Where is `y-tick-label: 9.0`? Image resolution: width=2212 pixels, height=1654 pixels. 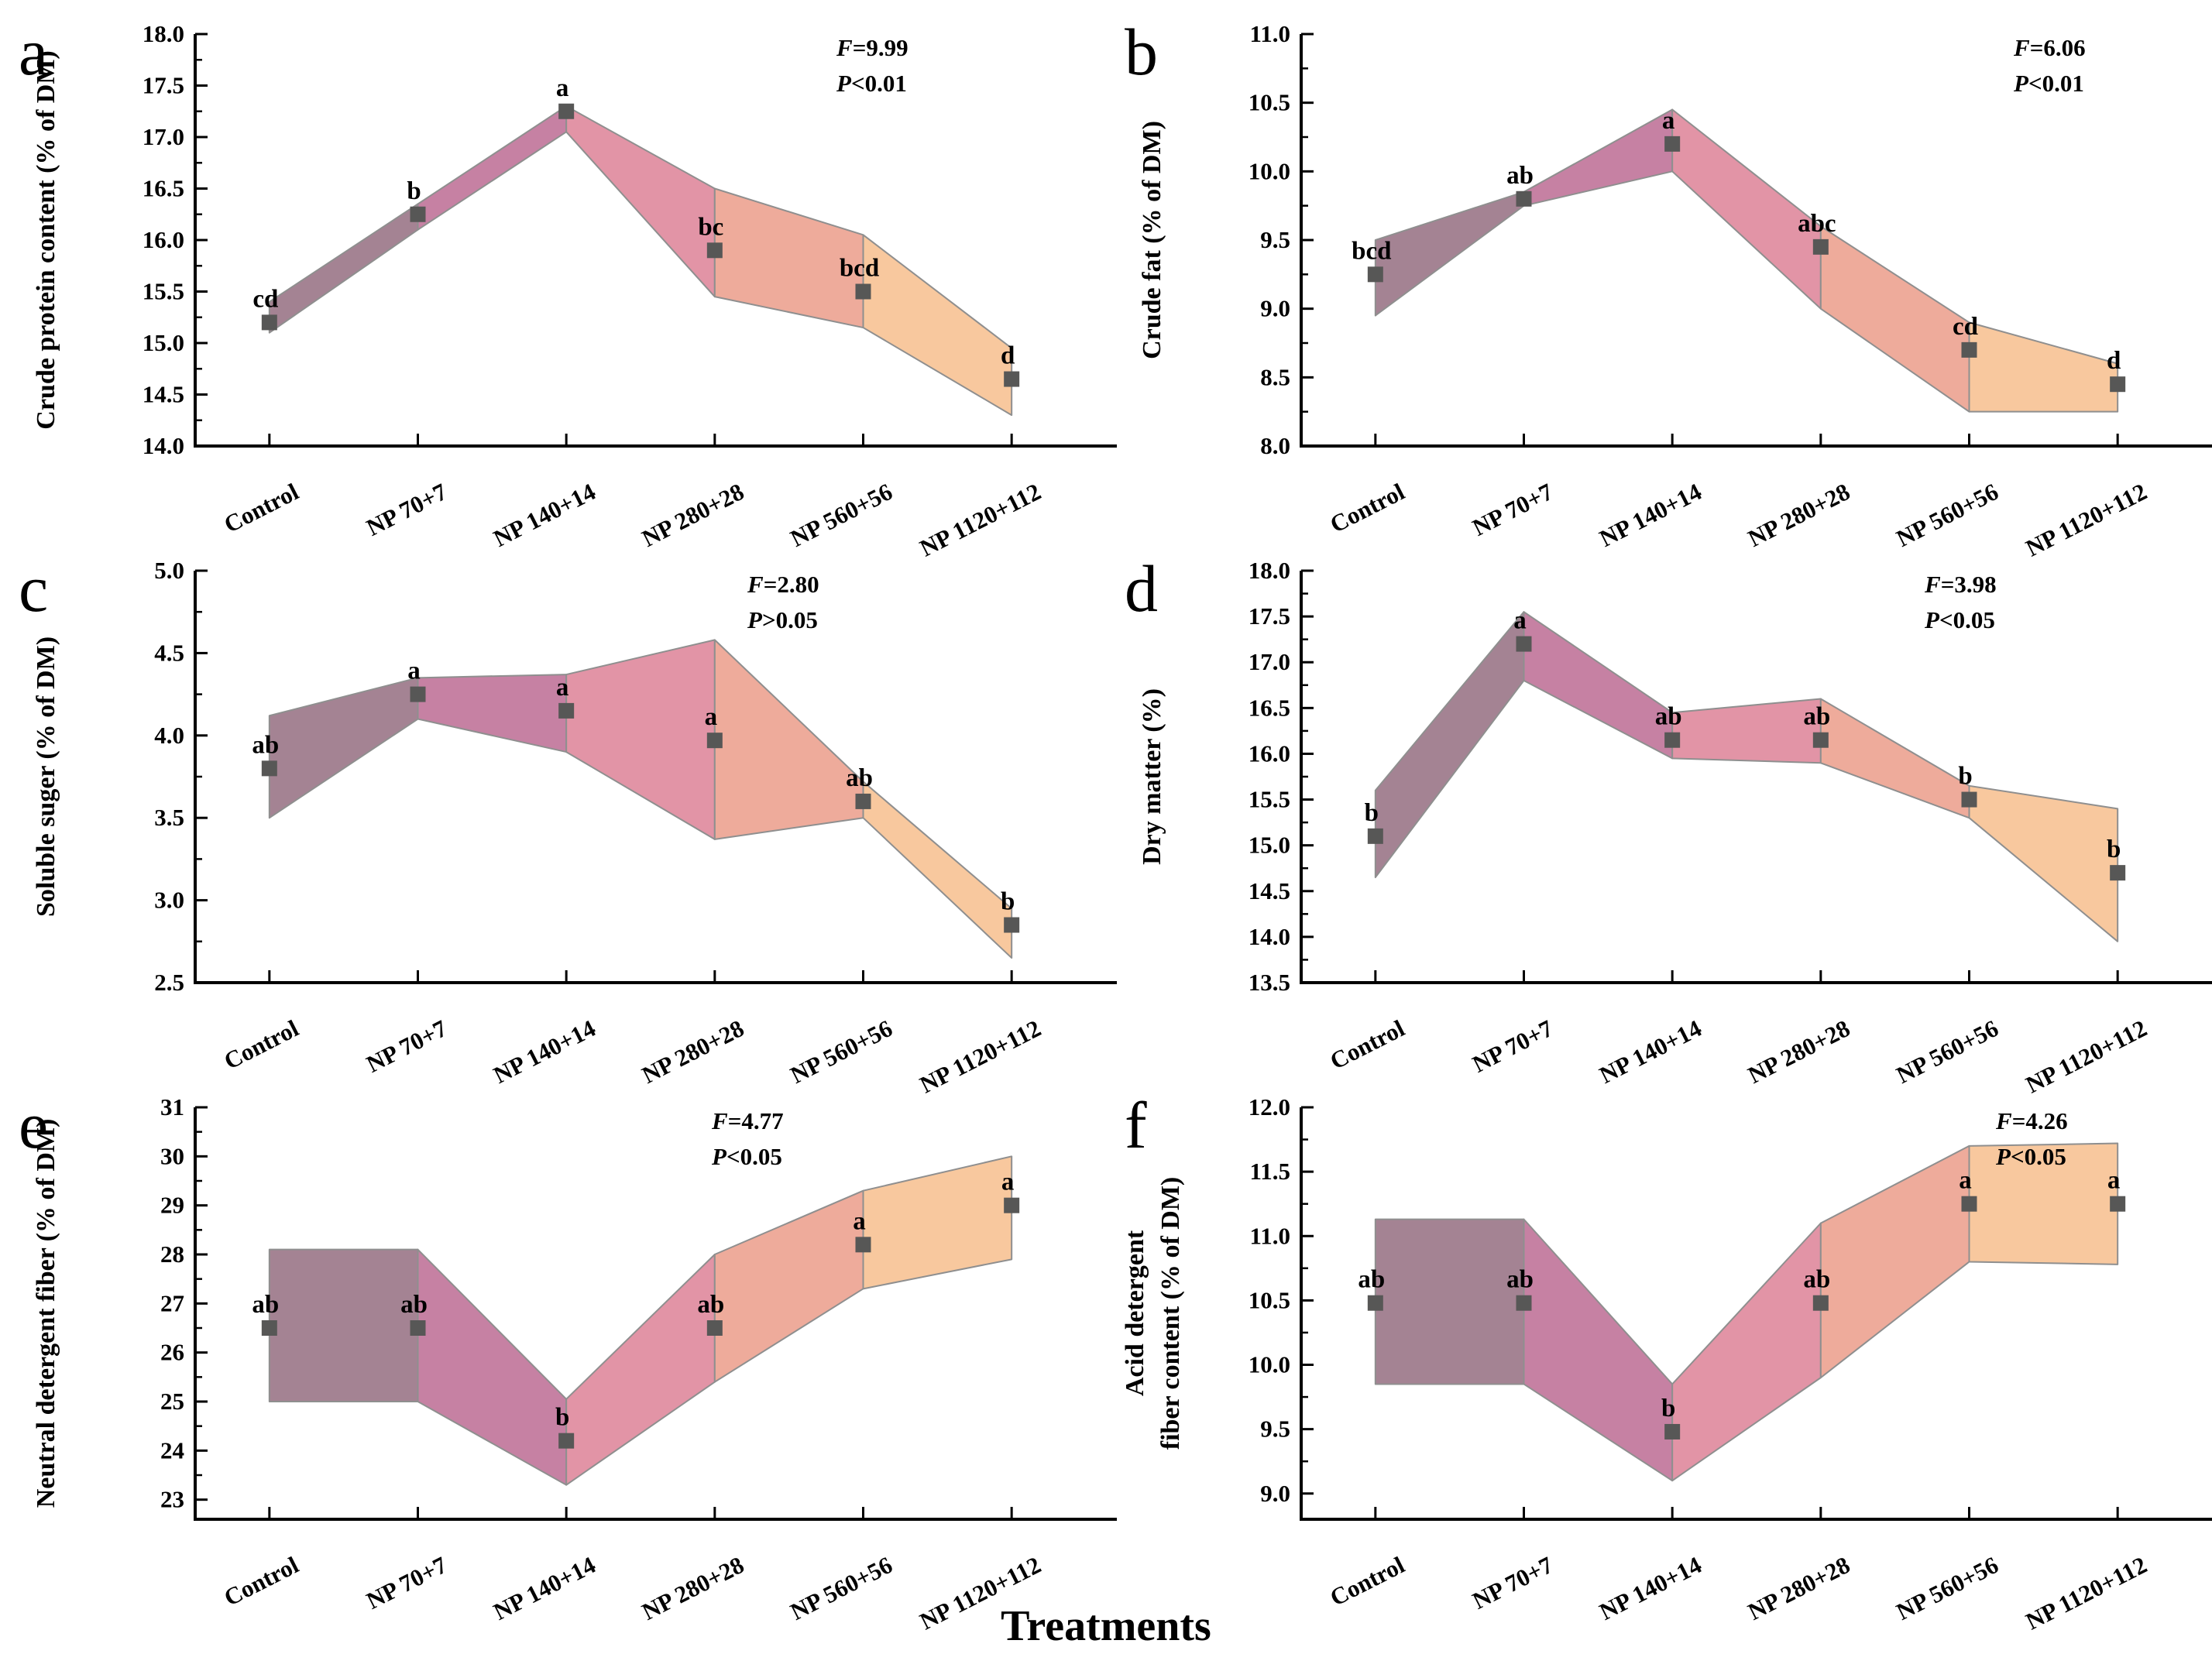 y-tick-label: 9.0 is located at coordinates (1275, 1493).